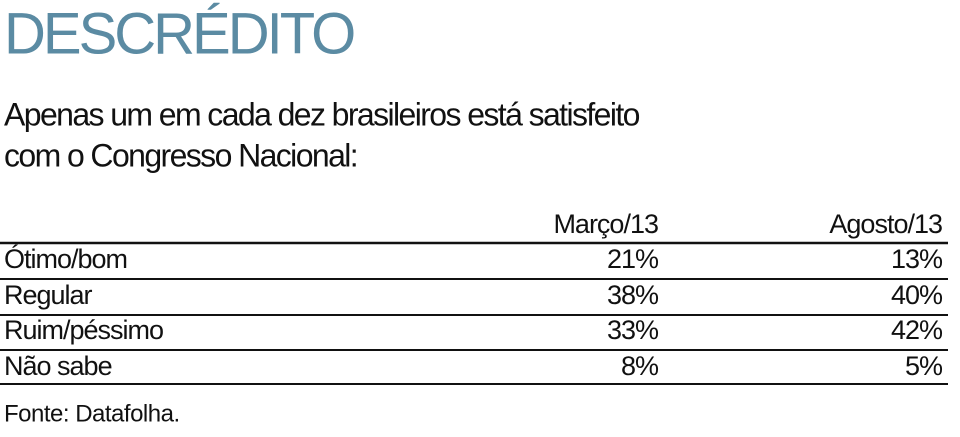  I want to click on cell-value: 5%, so click(924, 366).